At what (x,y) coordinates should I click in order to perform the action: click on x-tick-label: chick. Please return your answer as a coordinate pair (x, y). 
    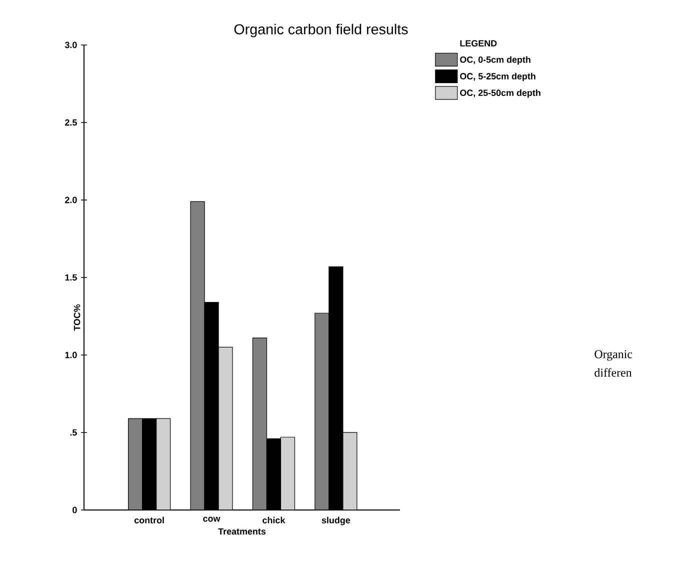
    Looking at the image, I should click on (274, 520).